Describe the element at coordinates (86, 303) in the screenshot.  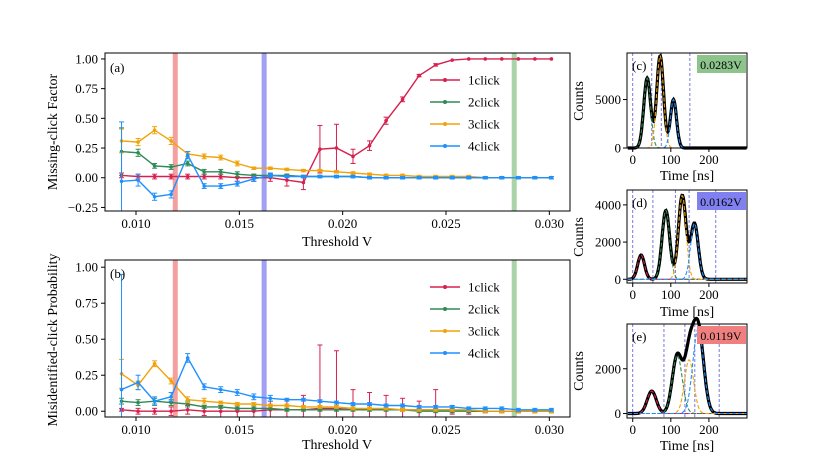
I see `panel-b-ytick-label: 0.75` at that location.